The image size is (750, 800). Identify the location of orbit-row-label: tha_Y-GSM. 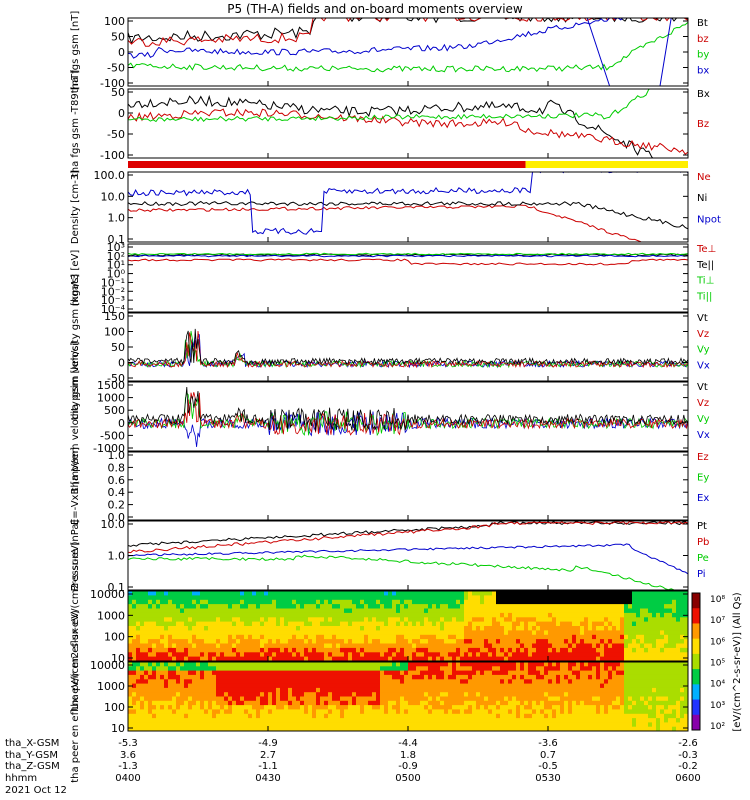
(31, 755).